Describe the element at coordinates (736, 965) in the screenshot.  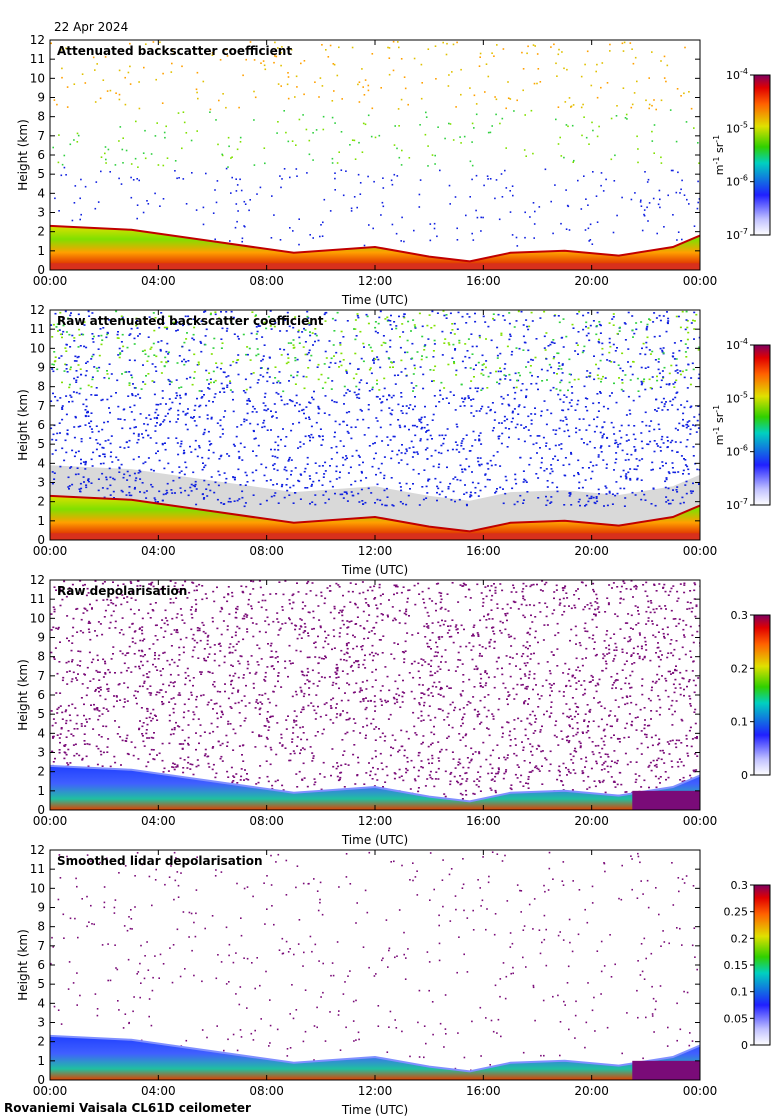
I see `colorbar-tick-label: 0.15` at that location.